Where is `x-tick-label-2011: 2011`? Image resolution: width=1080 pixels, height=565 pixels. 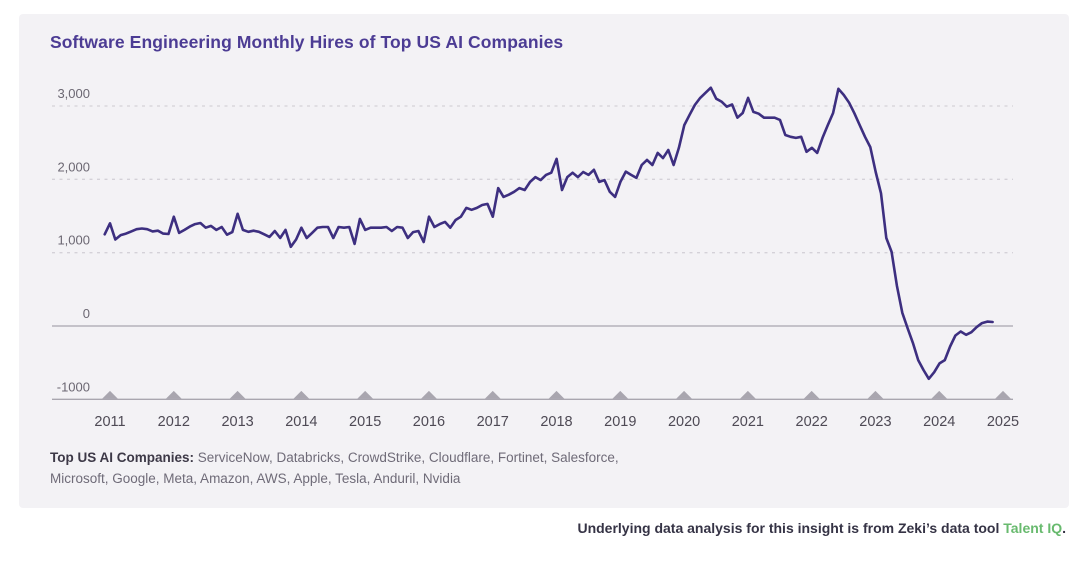 x-tick-label-2011: 2011 is located at coordinates (109, 422).